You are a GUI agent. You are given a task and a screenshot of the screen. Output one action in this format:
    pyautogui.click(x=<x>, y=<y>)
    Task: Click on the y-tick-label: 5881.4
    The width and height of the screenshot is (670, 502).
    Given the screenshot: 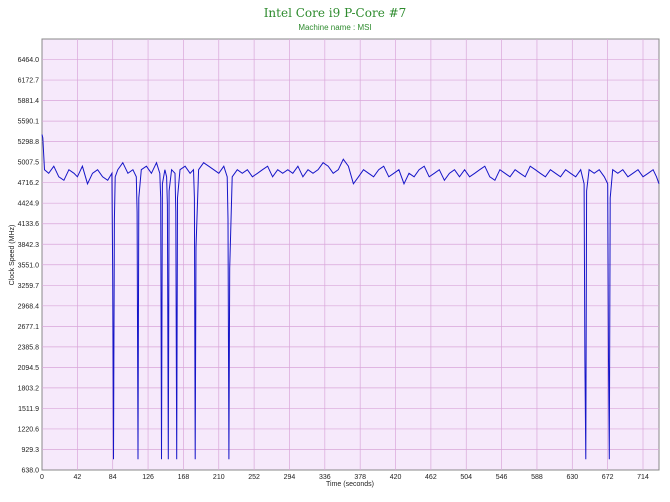 What is the action you would take?
    pyautogui.click(x=29, y=101)
    